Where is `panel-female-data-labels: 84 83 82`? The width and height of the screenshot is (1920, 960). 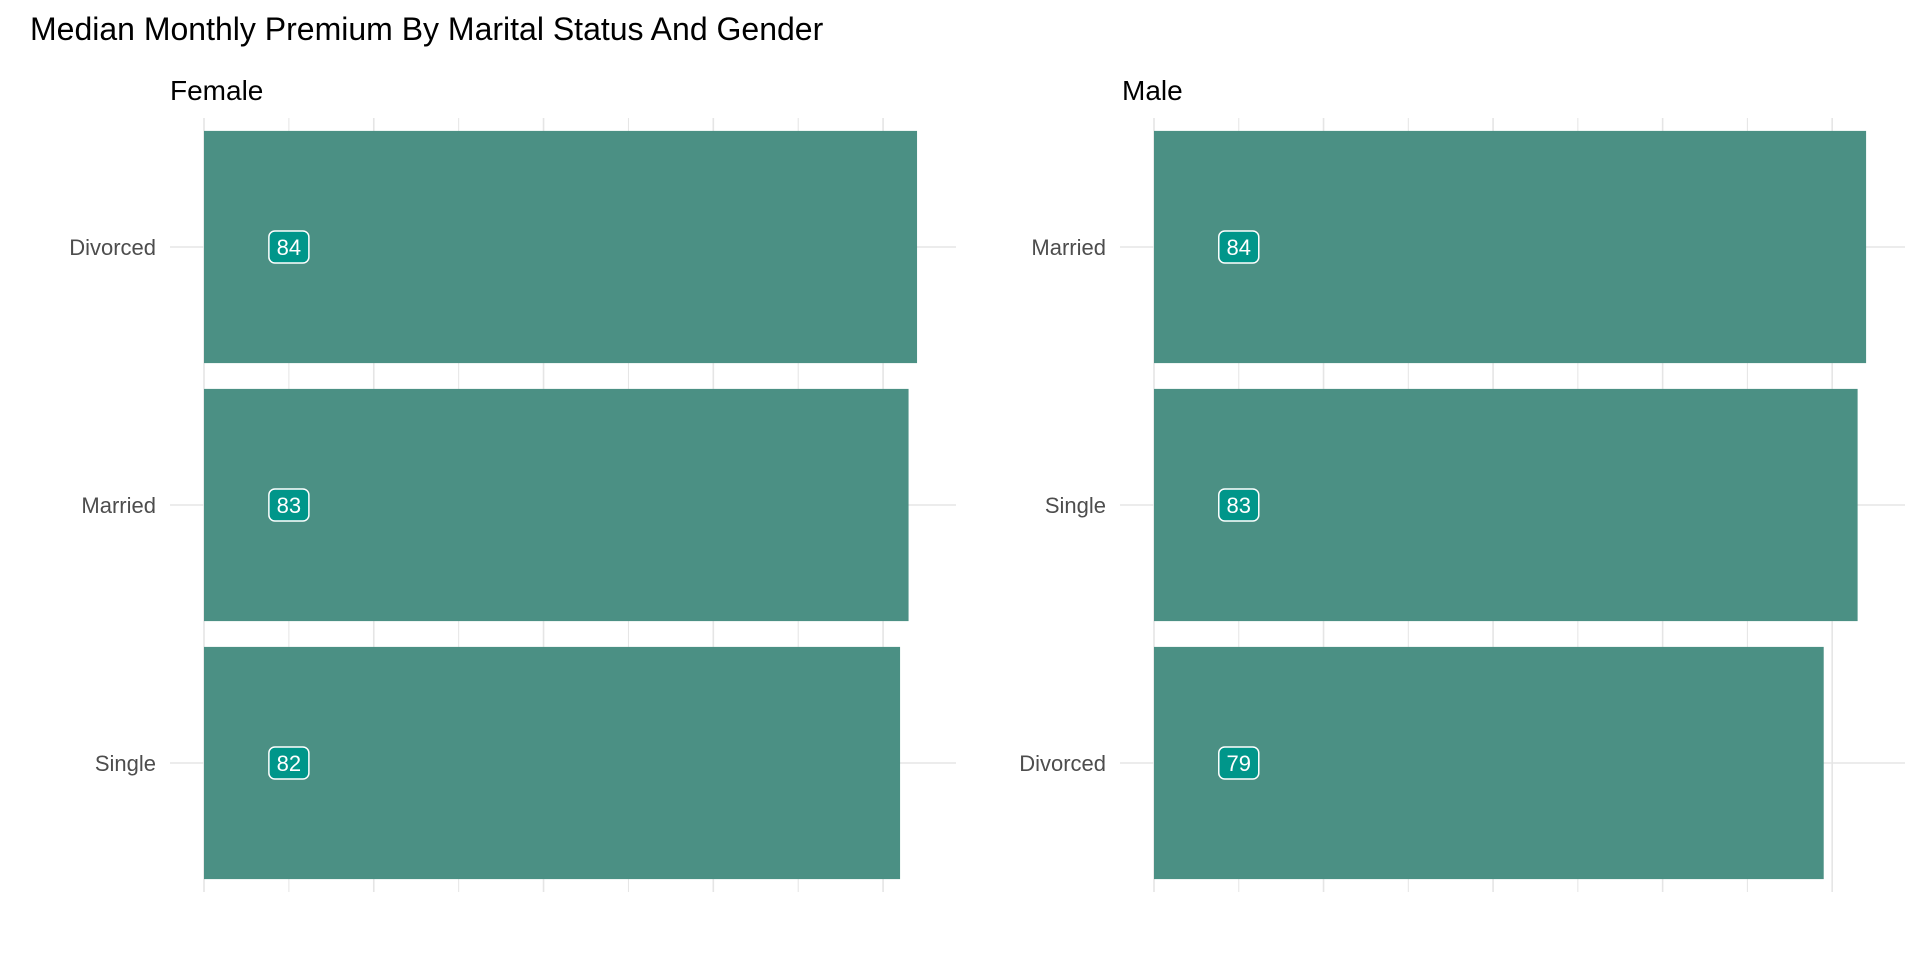 panel-female-data-labels: 84 83 82 is located at coordinates (289, 505).